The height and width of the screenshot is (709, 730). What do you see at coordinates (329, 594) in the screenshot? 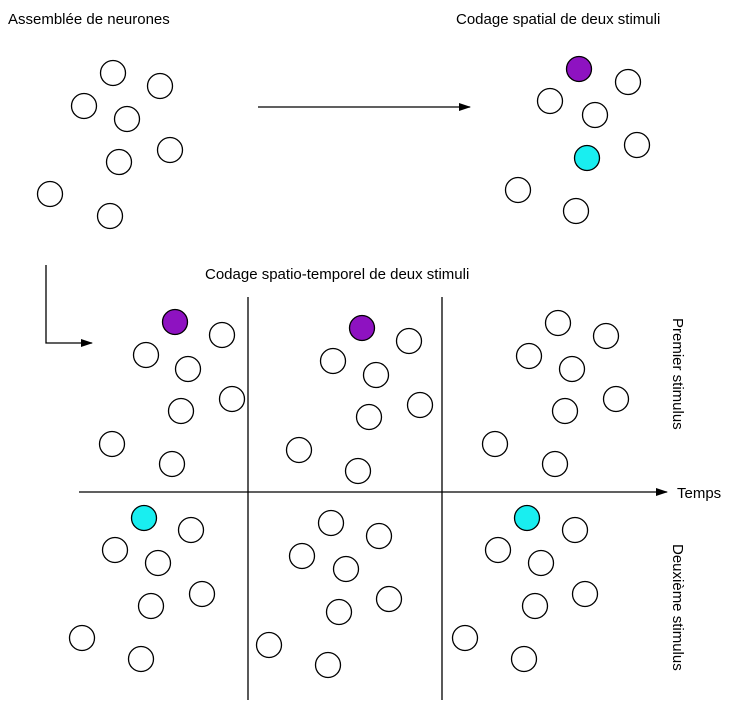
I see `neuron-group-time-2-second-stimulus` at bounding box center [329, 594].